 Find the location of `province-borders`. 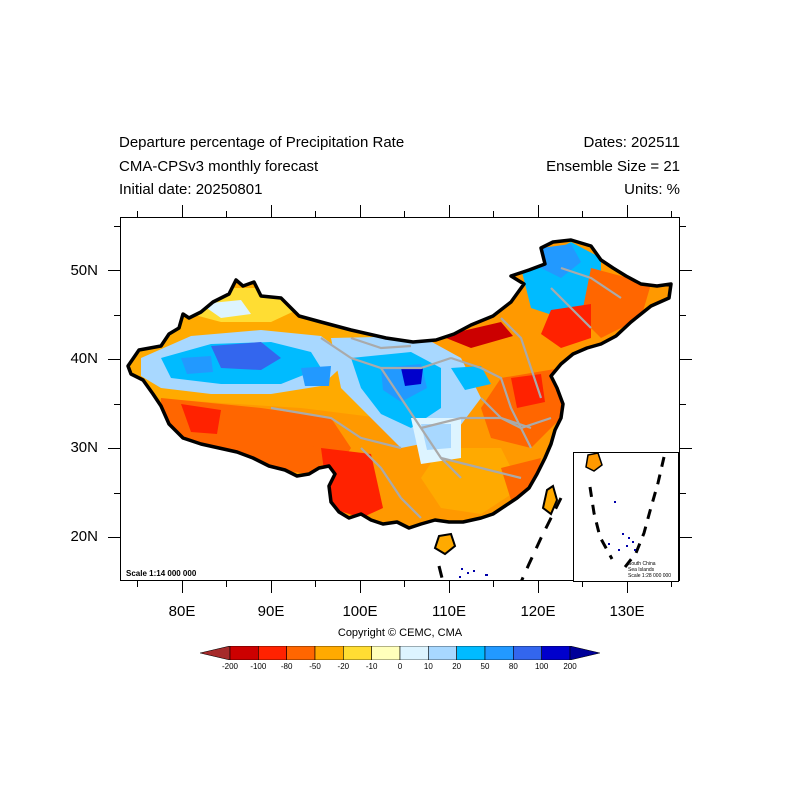

province-borders is located at coordinates (446, 392).